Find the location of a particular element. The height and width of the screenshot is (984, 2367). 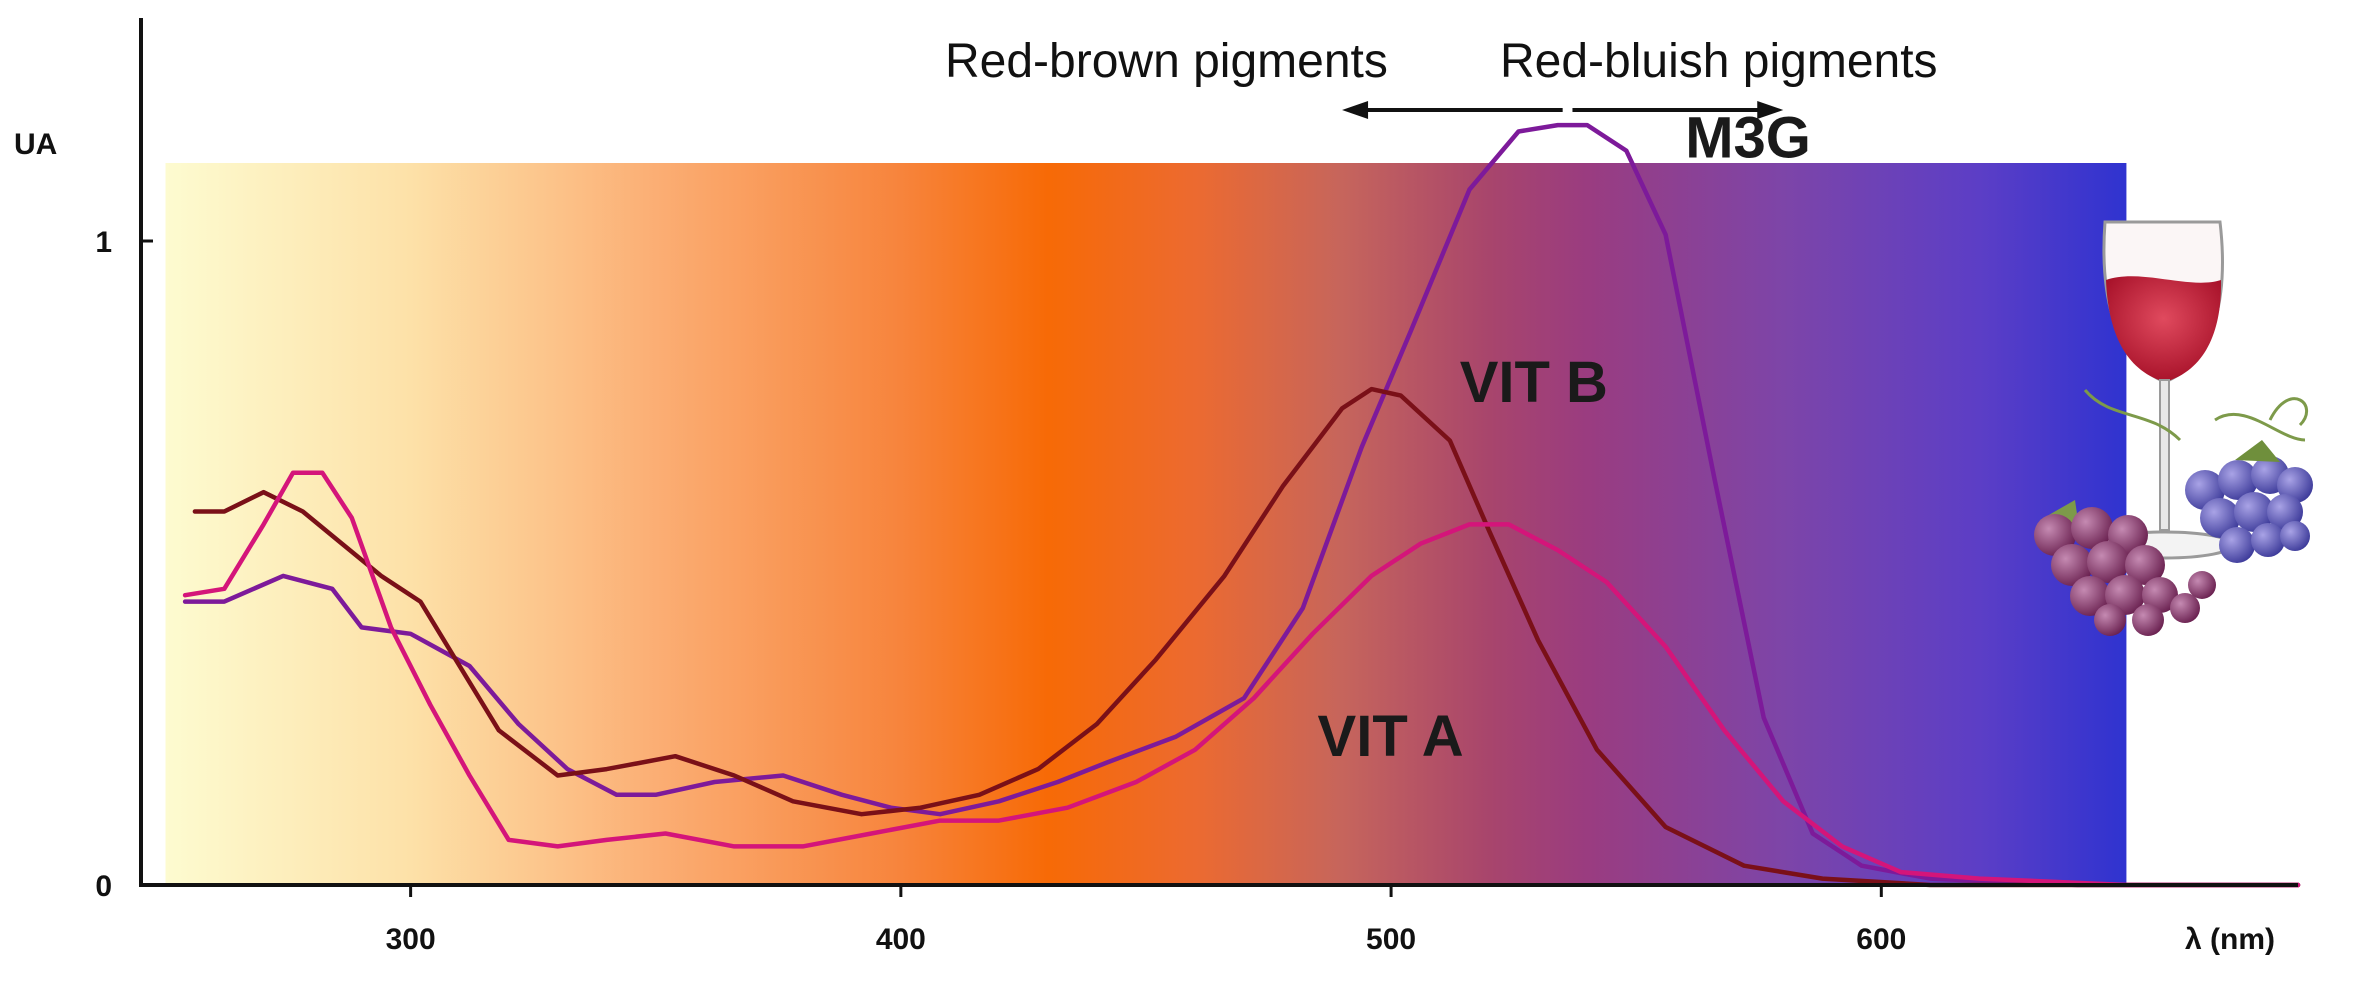

purple-grapes-icon is located at coordinates (2125, 568).